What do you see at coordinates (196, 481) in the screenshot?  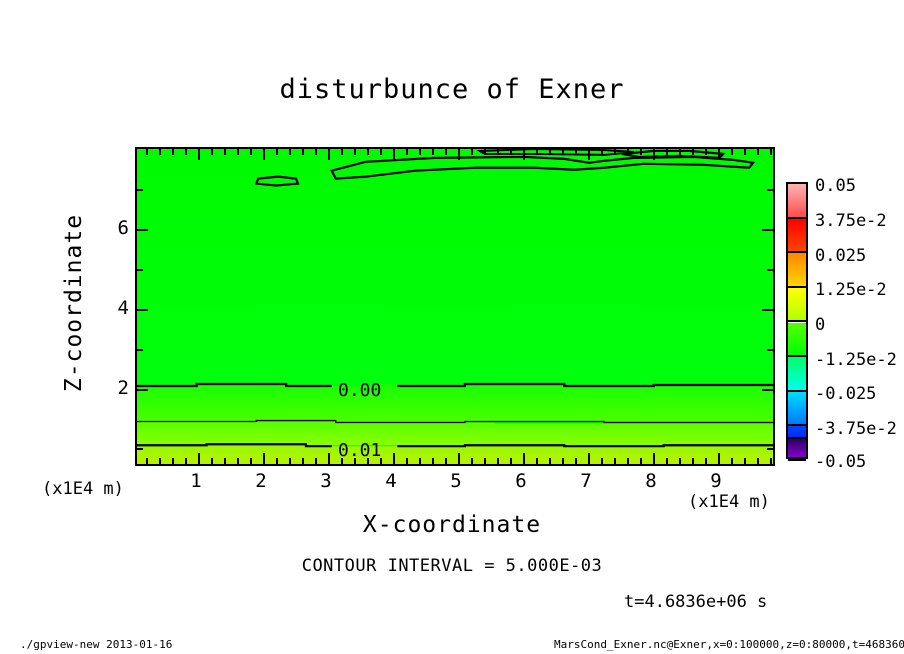 I see `x-axis-label-1: 1` at bounding box center [196, 481].